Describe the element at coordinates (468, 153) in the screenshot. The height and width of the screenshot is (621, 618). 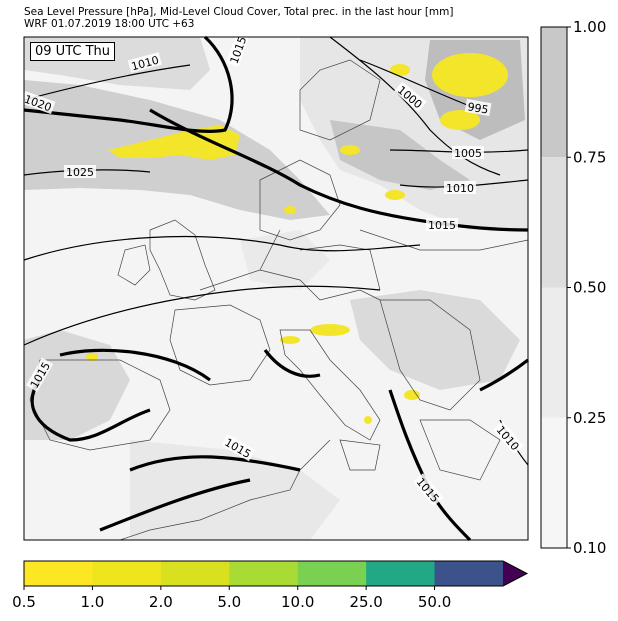
I see `isobar-label: 1005` at that location.